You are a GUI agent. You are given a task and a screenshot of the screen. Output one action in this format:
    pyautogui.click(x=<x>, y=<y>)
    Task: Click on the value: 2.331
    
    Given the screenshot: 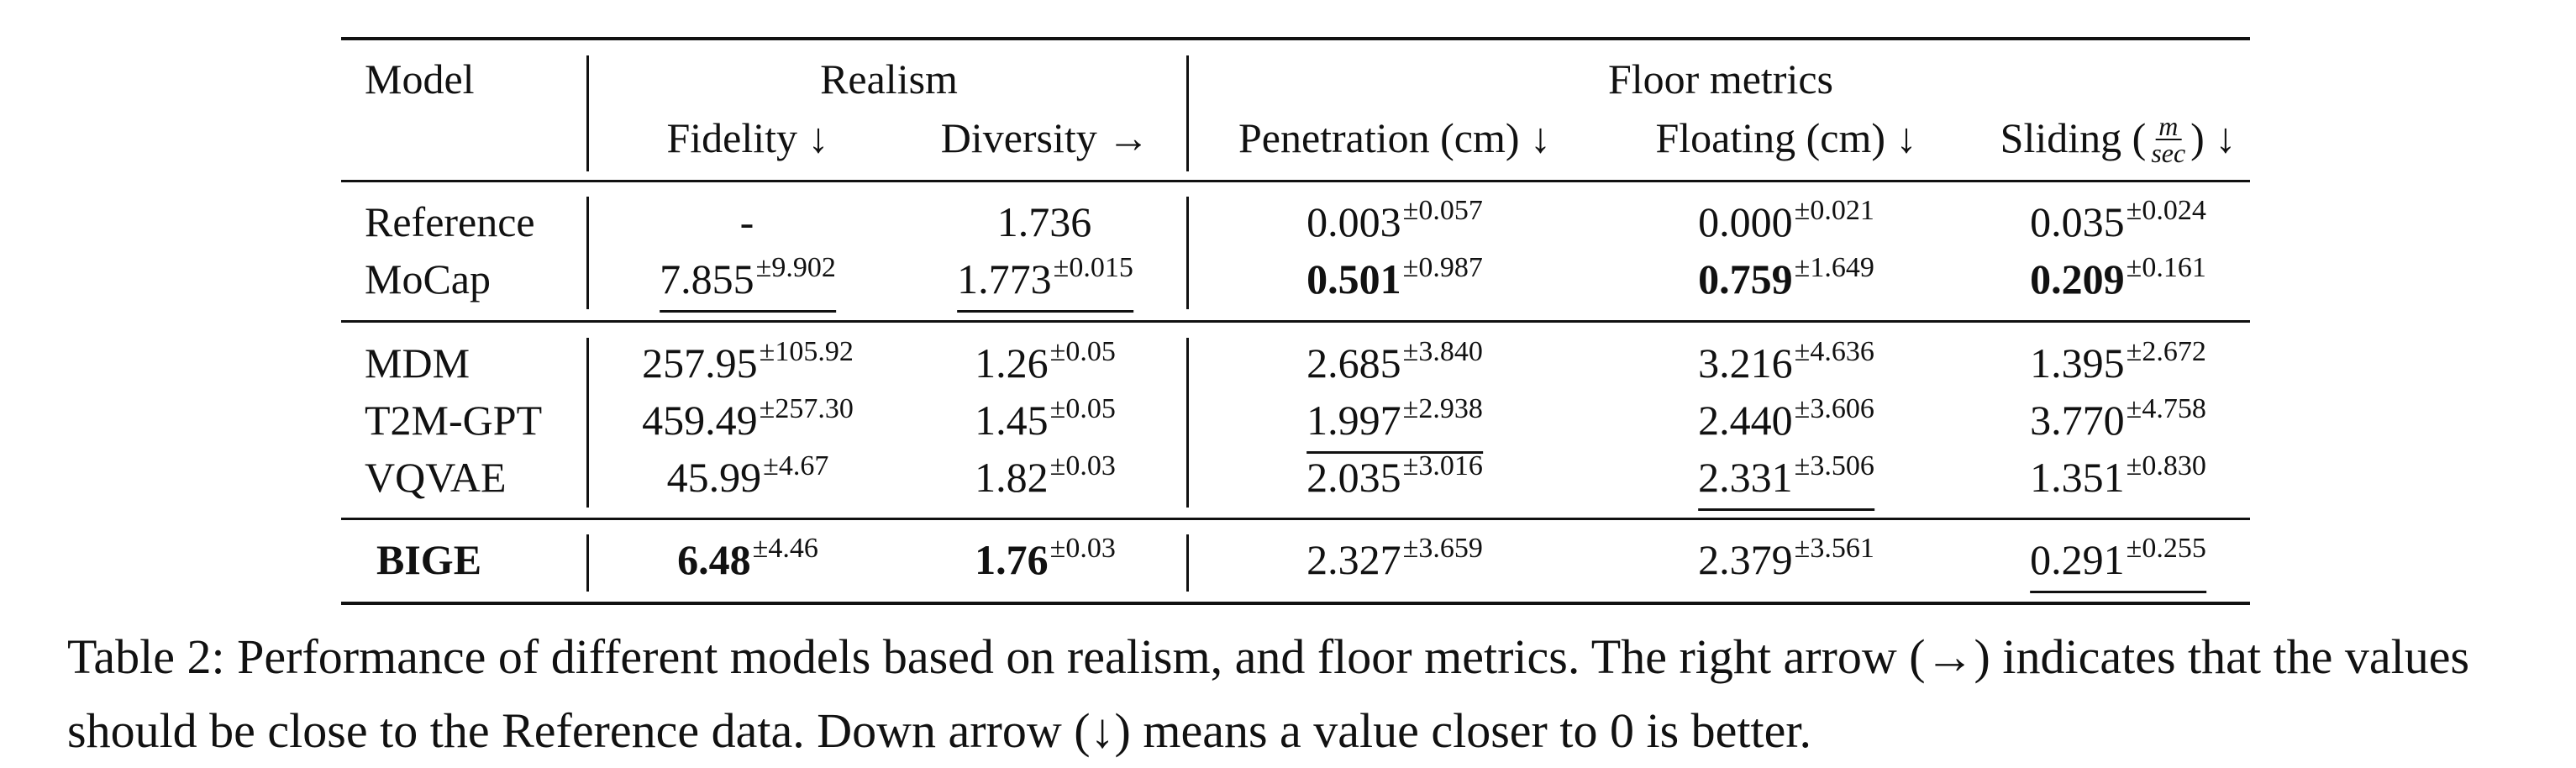 What is the action you would take?
    pyautogui.click(x=1746, y=477)
    